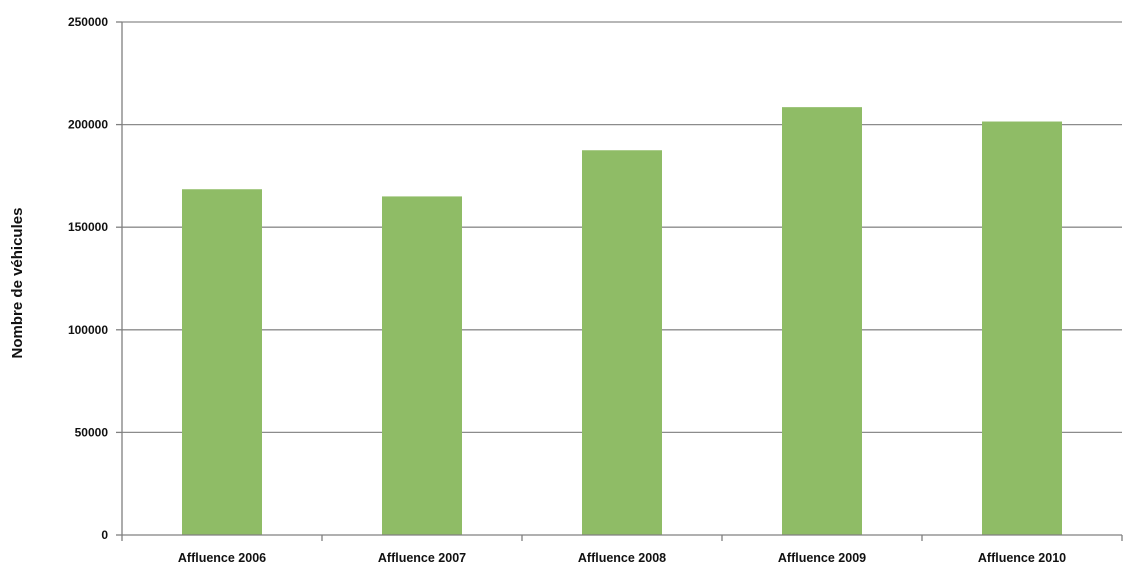 The width and height of the screenshot is (1123, 573). Describe the element at coordinates (104, 535) in the screenshot. I see `y-tick-label: 0` at that location.